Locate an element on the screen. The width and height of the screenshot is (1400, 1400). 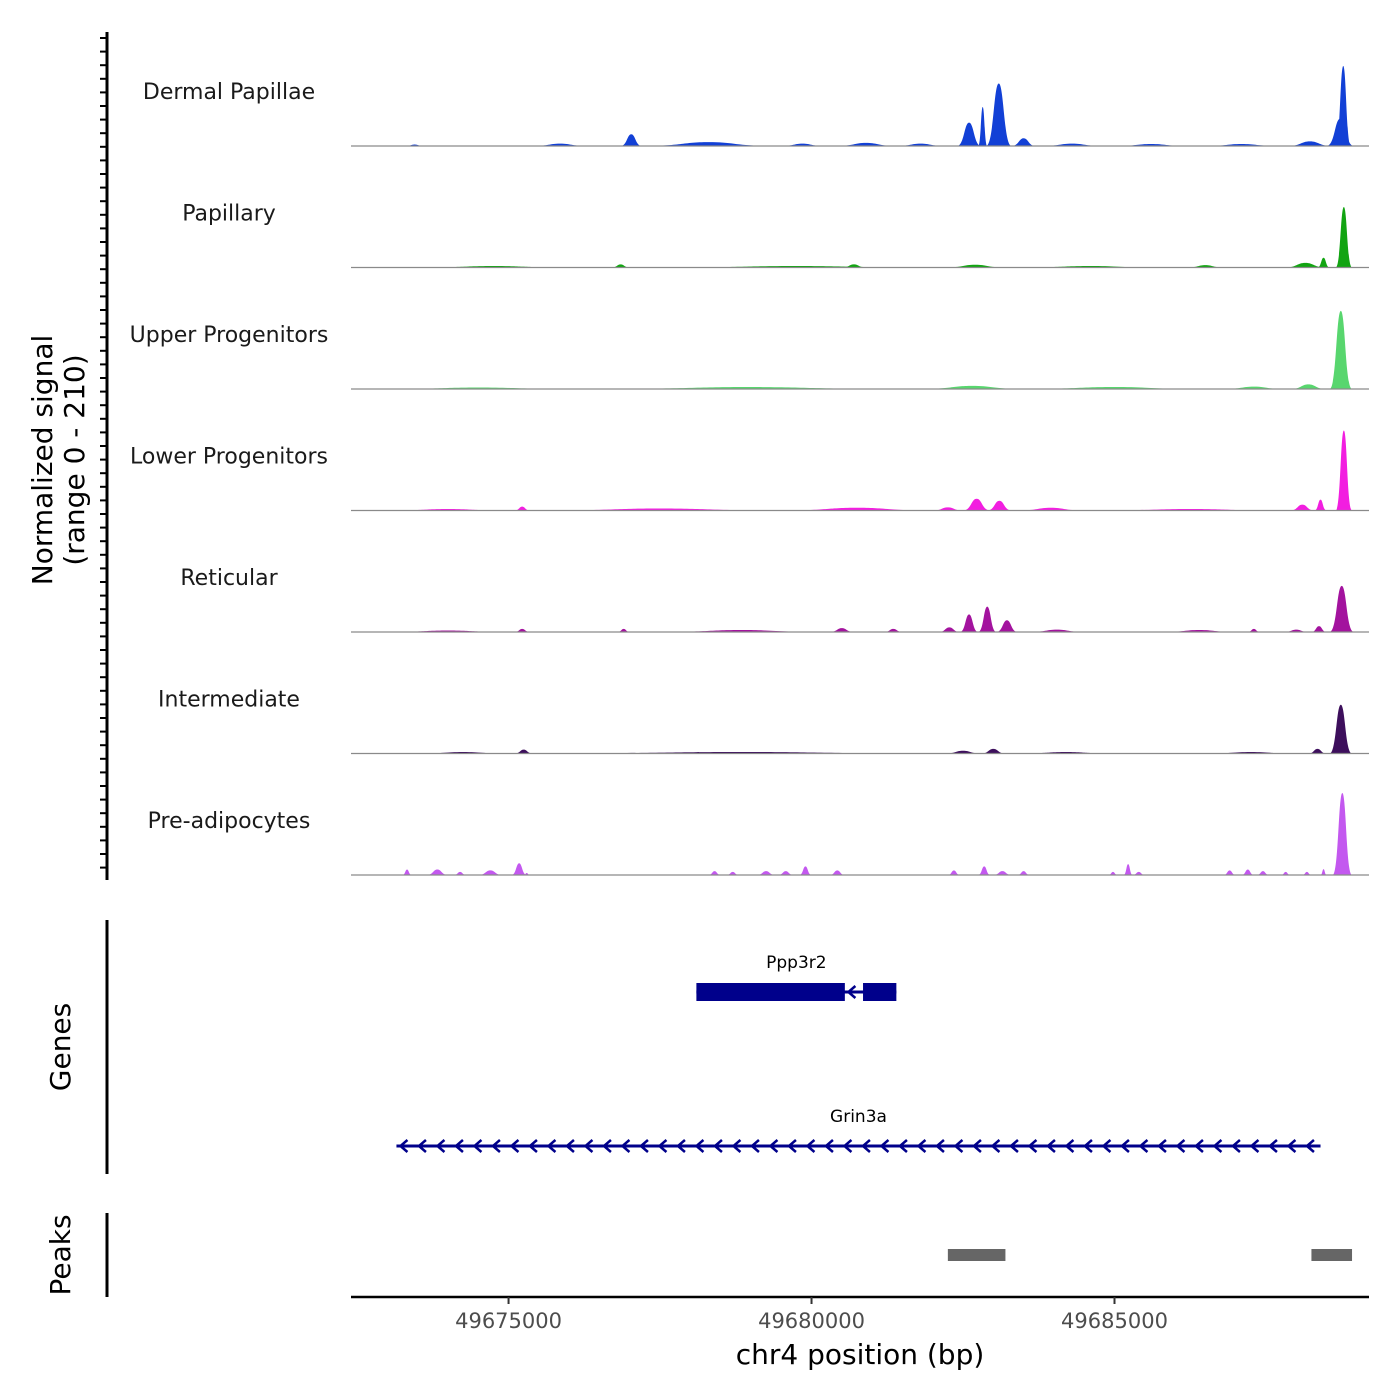
x-axis-ticks: 49675000 49680000 49685000 is located at coordinates (811, 1315).